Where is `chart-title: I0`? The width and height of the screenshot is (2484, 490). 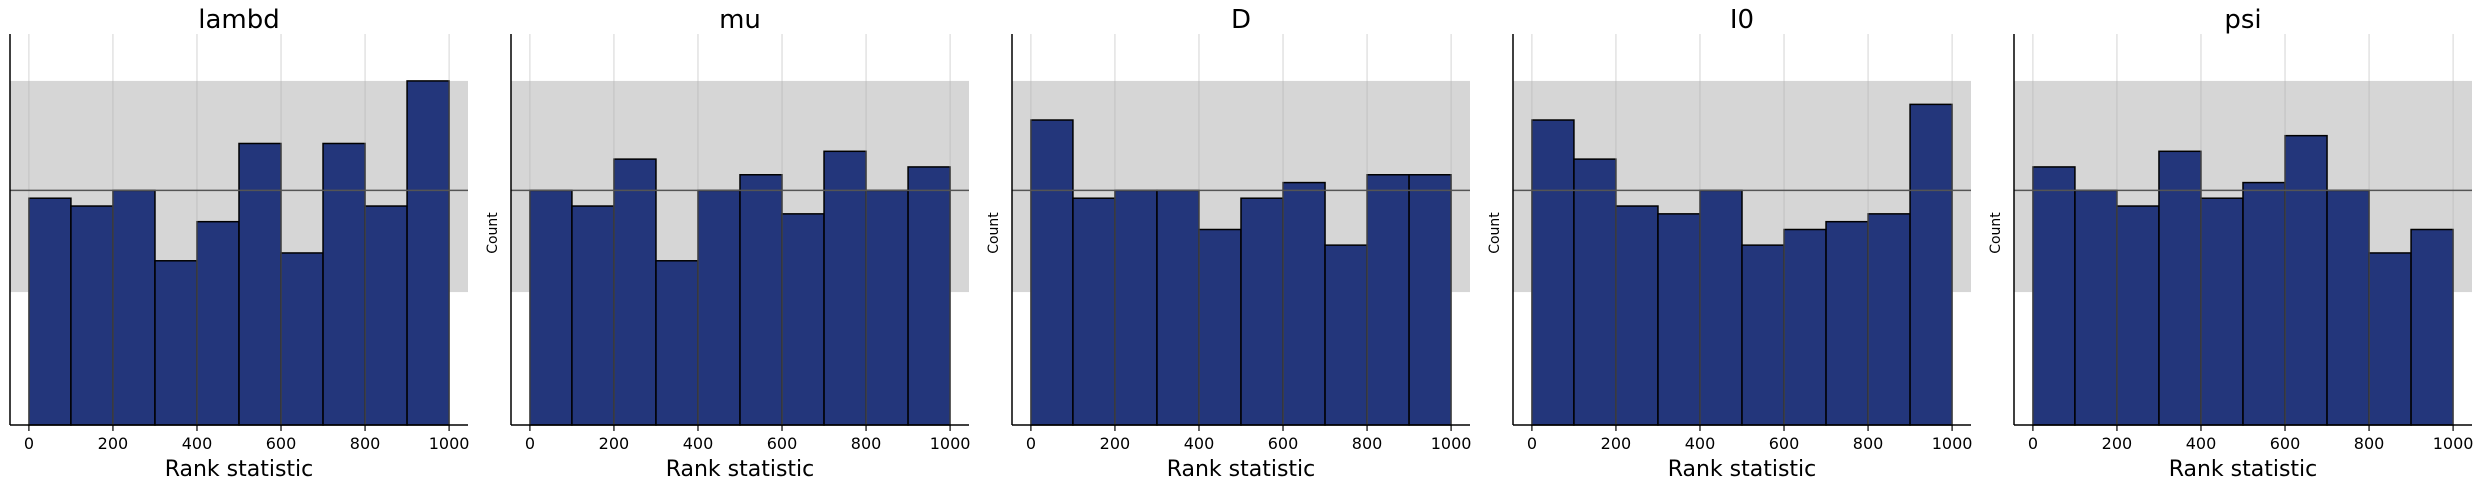
chart-title: I0 is located at coordinates (1742, 20).